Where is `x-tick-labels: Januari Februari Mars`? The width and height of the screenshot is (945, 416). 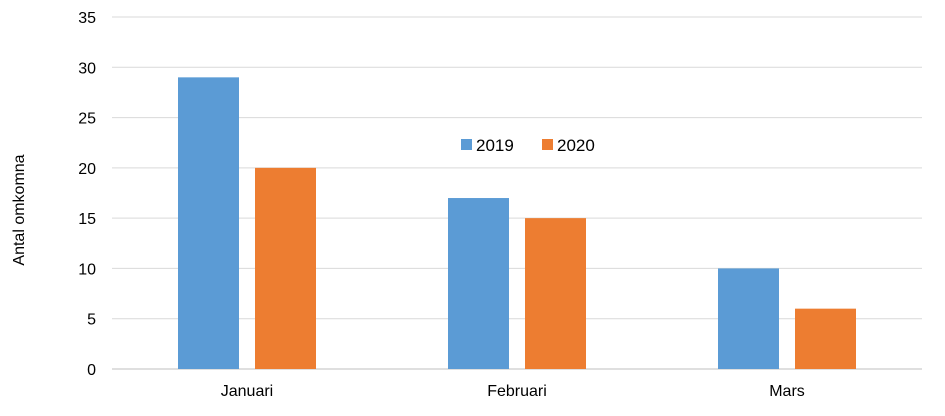 x-tick-labels: Januari Februari Mars is located at coordinates (513, 391).